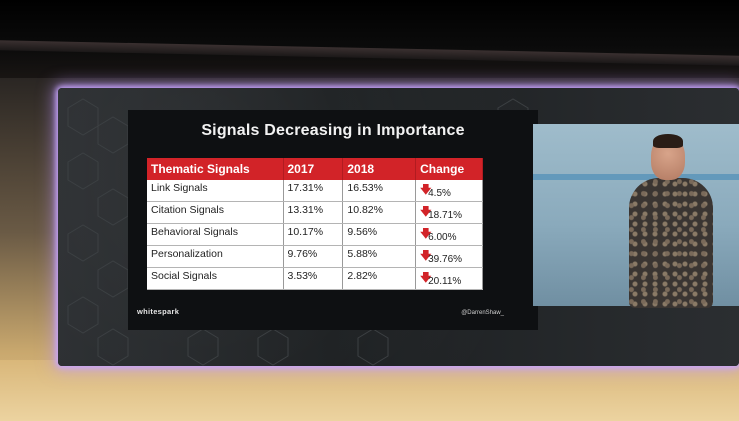  I want to click on table-row: Personalization 9.76% 5.88% 🡇 39.76%, so click(315, 256).